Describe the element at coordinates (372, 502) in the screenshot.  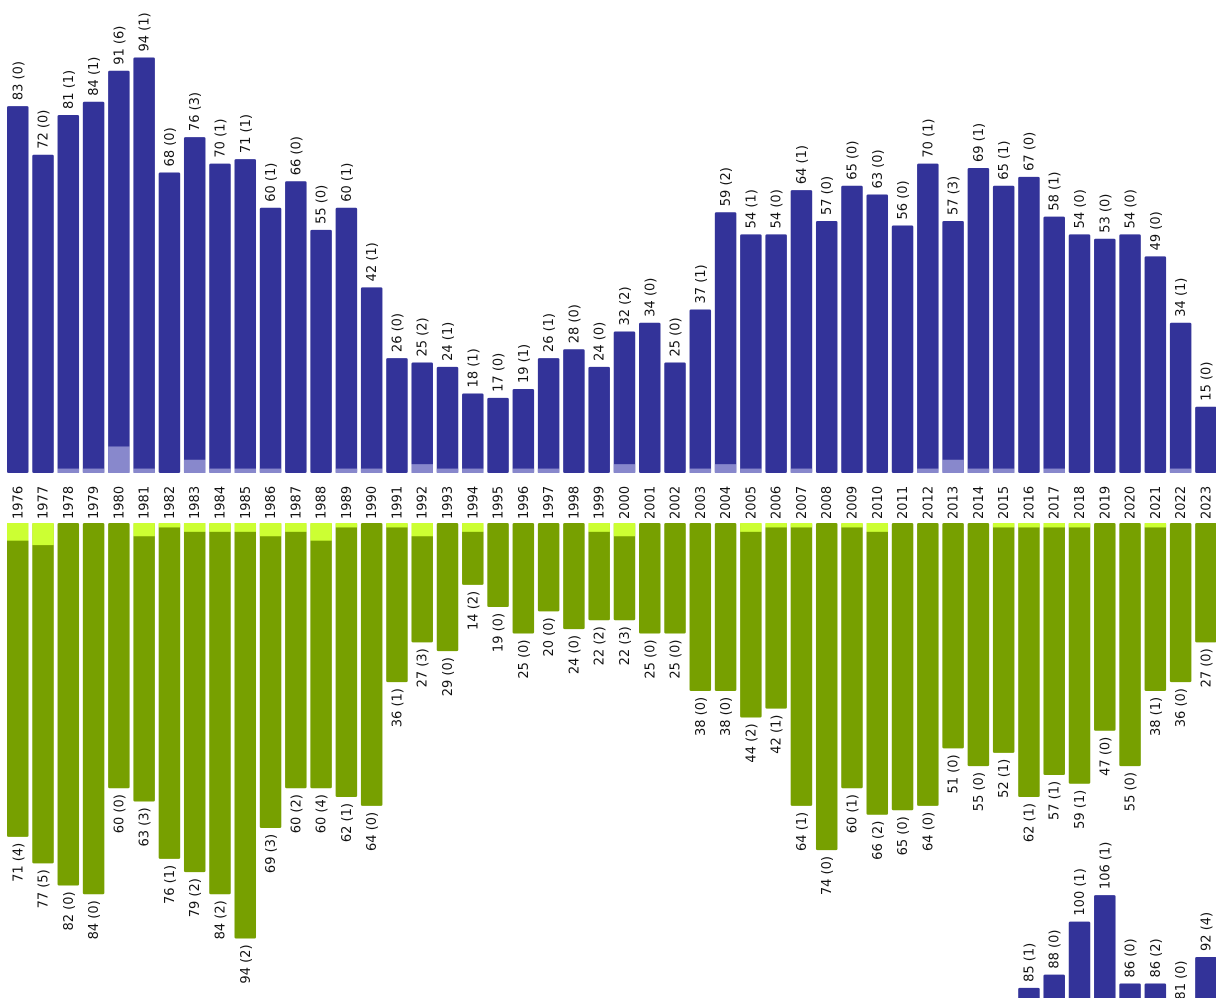
I see `year-tick-label-1990: 1990` at that location.